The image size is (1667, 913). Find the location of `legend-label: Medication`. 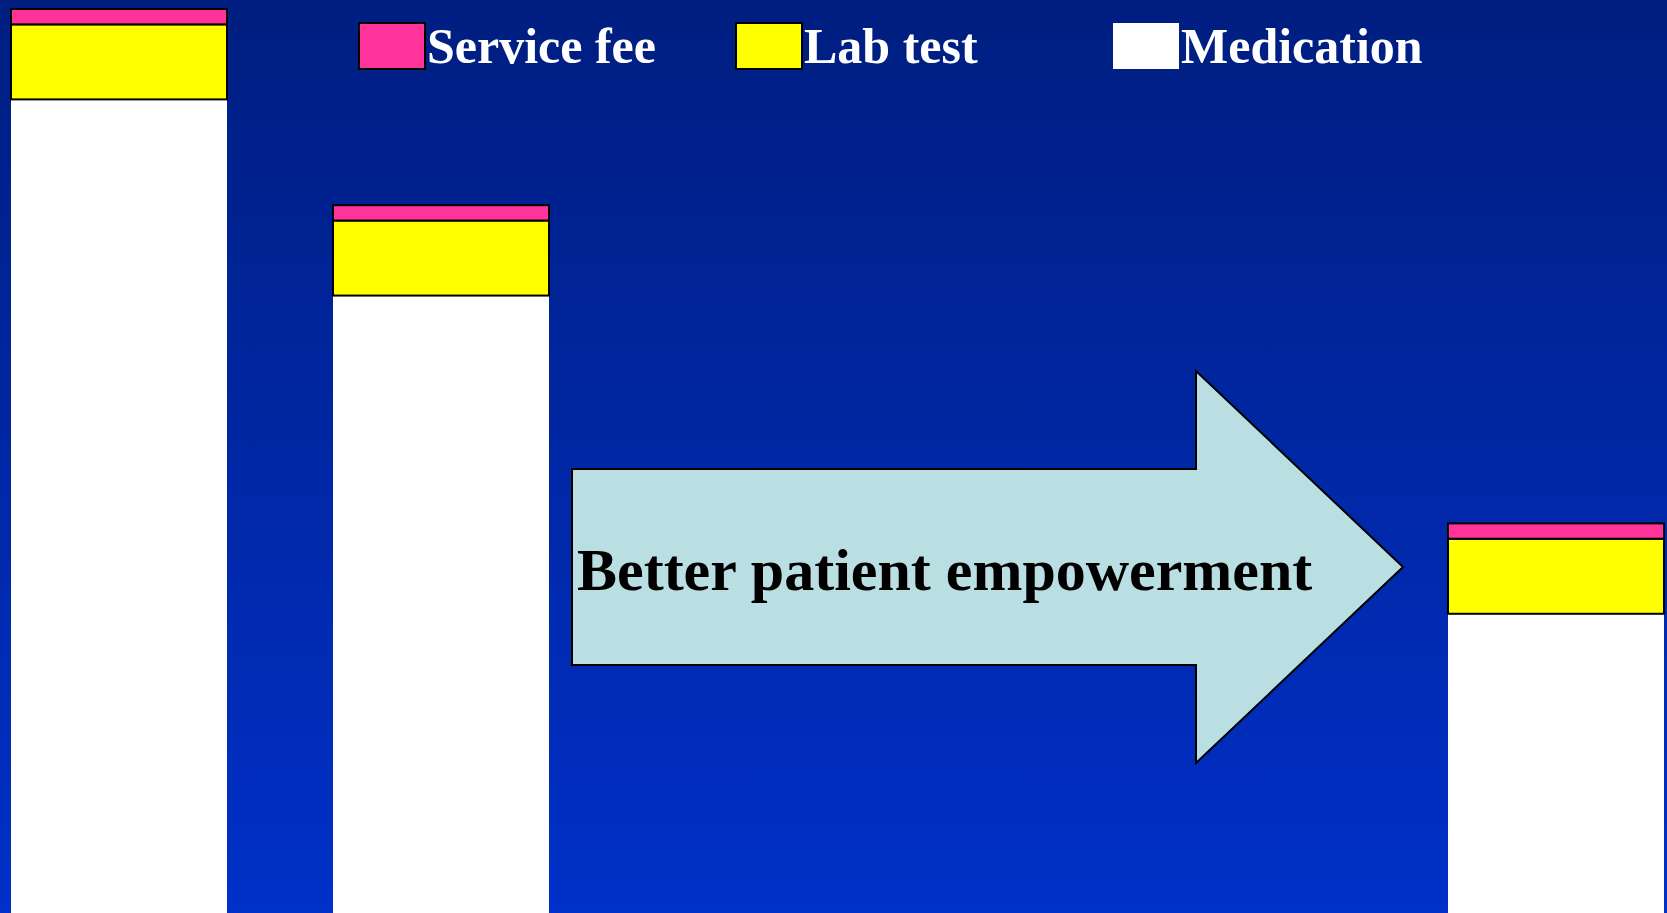

legend-label: Medication is located at coordinates (1302, 46).